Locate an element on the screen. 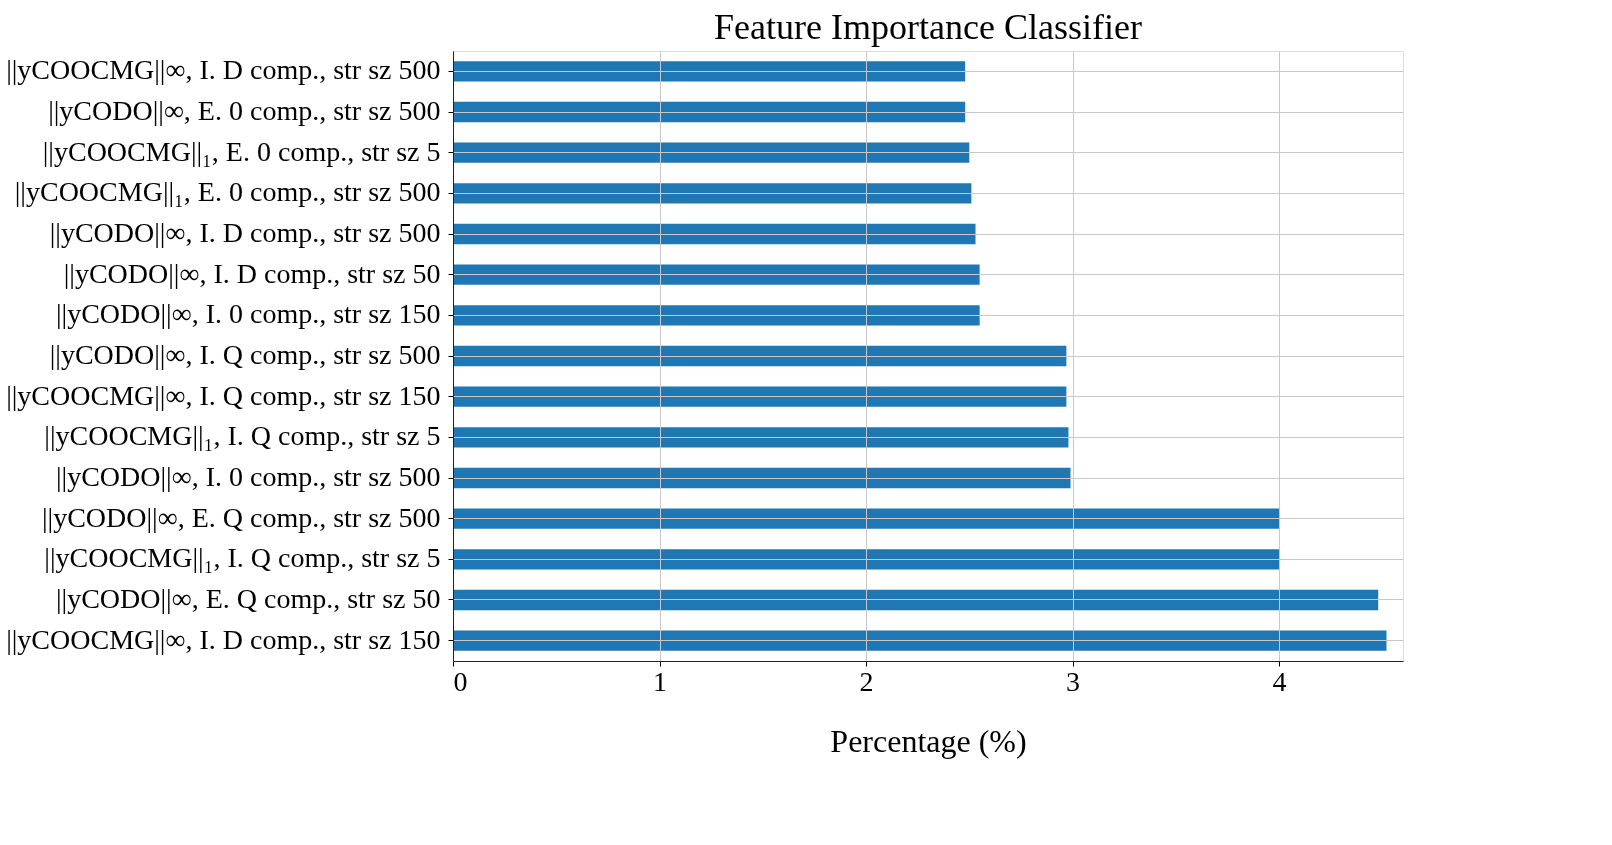  y-tick-label: ||yCODO||∞, I. Q comp., str sz 500 is located at coordinates (245, 354).